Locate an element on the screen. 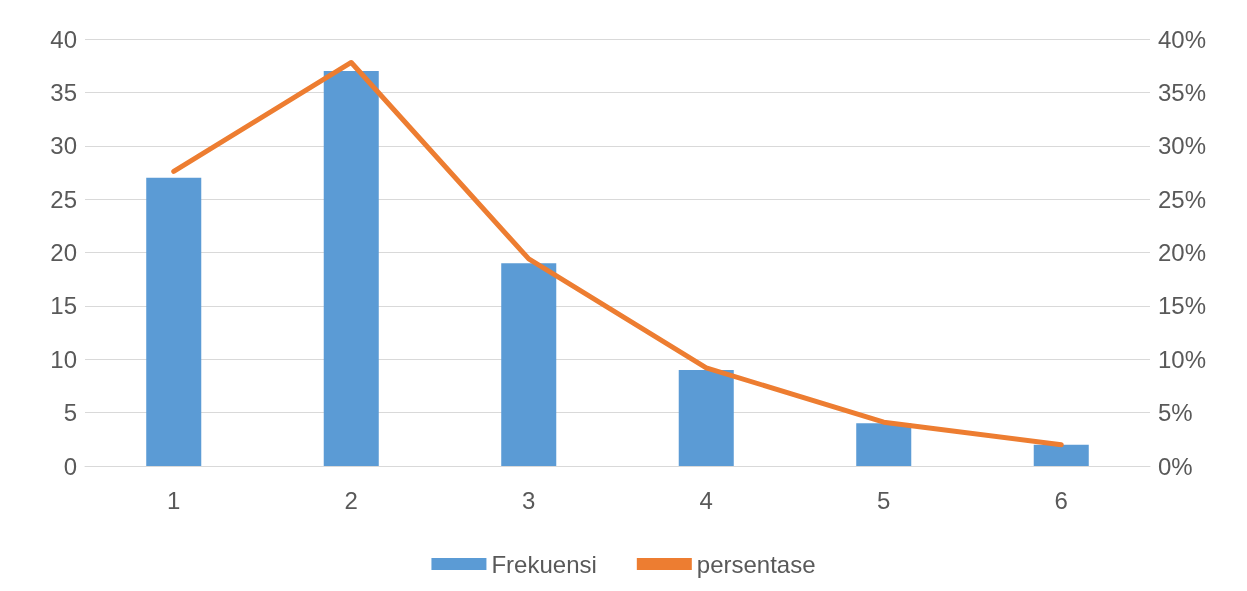 Image resolution: width=1247 pixels, height=591 pixels. y-tick-label: 10 is located at coordinates (63, 359).